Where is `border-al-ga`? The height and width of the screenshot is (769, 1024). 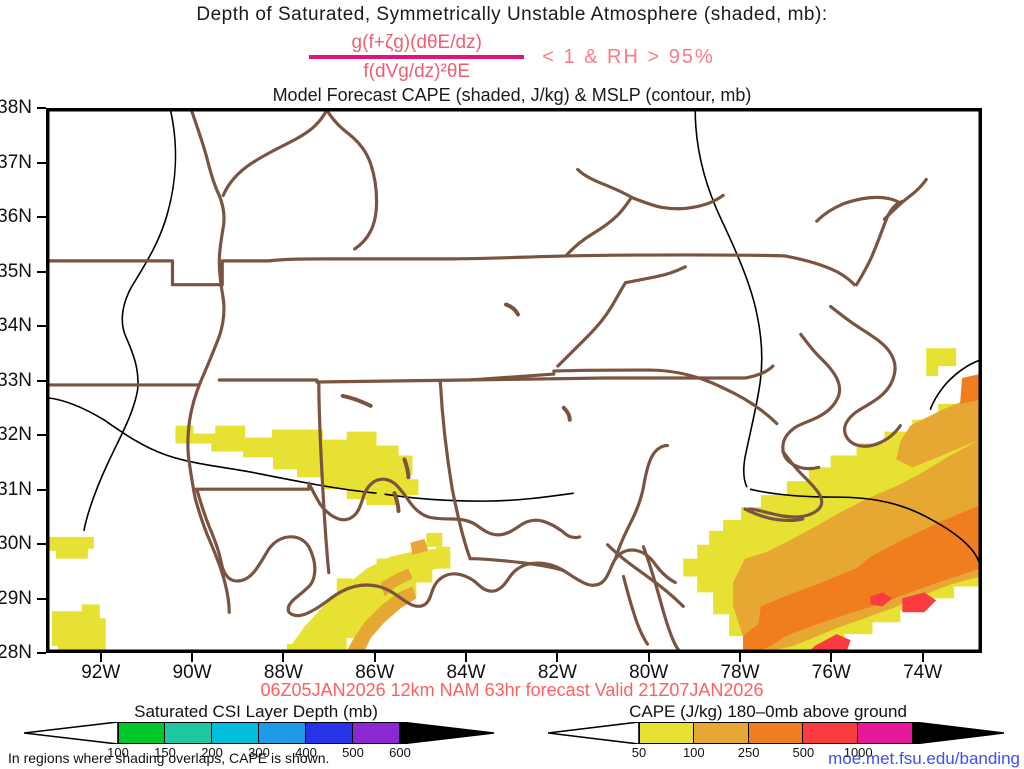
border-al-ga is located at coordinates (455, 470).